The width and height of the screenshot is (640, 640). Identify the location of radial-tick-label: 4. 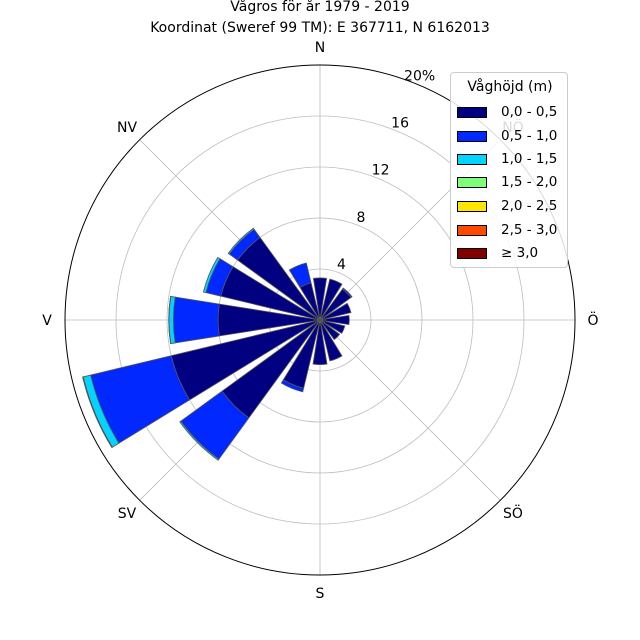
(341, 265).